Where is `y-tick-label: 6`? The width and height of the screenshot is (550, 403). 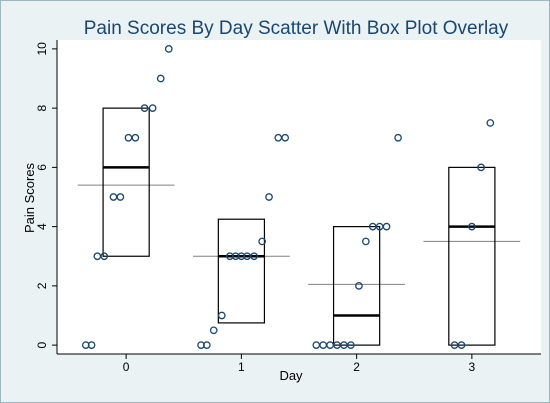 y-tick-label: 6 is located at coordinates (42, 167).